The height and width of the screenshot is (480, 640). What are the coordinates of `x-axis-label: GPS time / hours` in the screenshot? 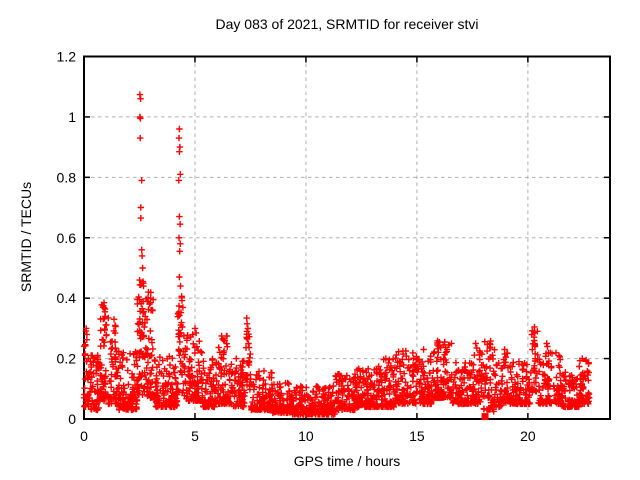 It's located at (347, 461).